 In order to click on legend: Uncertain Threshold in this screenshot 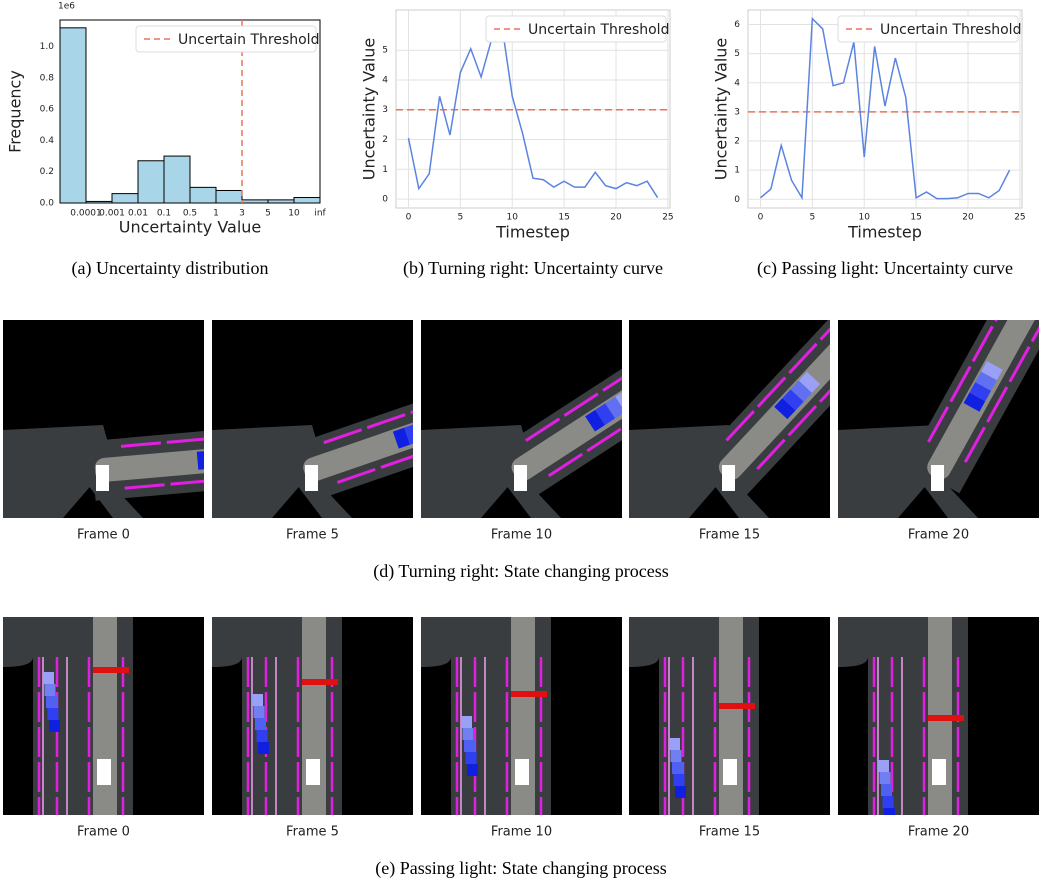, I will do `click(577, 29)`.